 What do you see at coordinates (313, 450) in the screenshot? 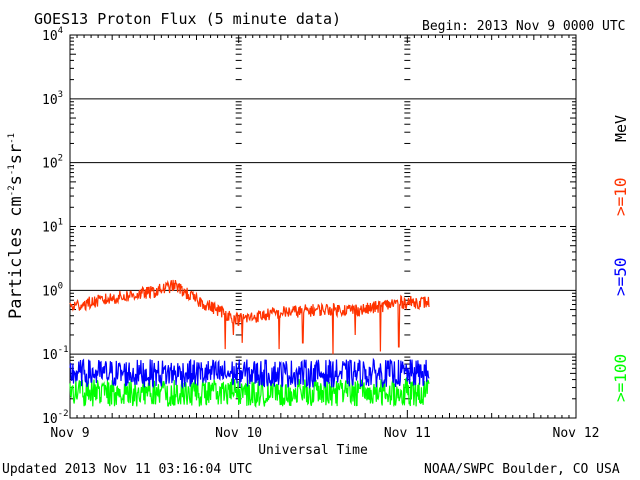
I see `x-axis-label: Universal Time` at bounding box center [313, 450].